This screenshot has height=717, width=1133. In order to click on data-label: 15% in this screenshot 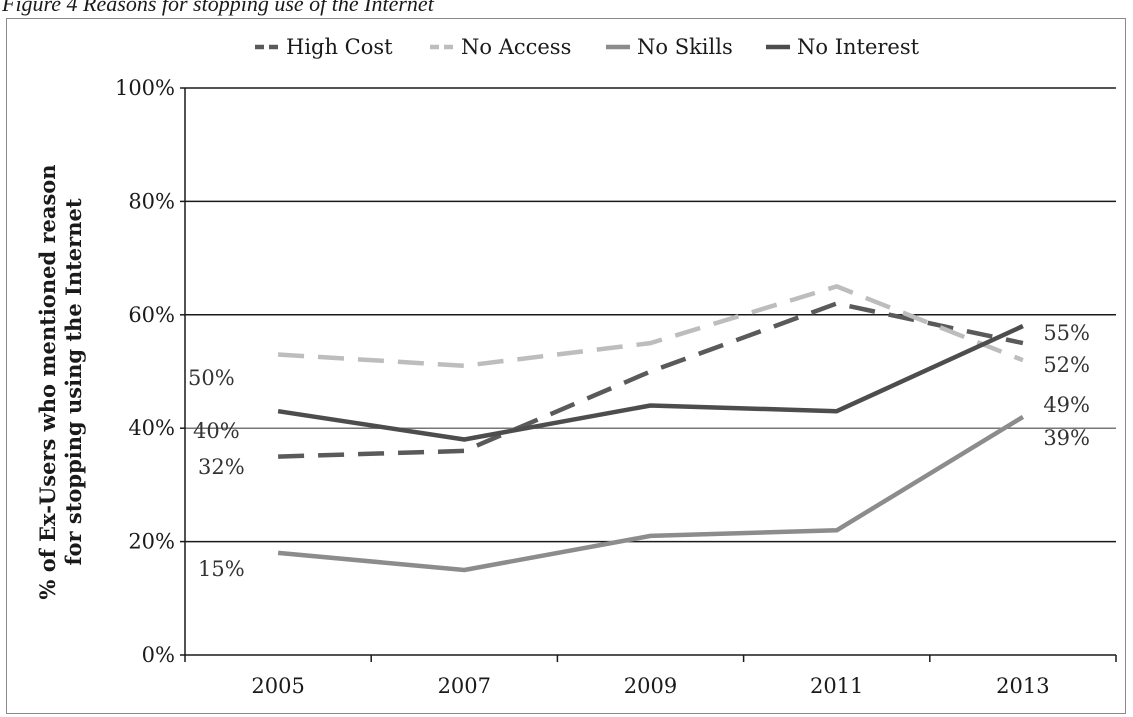, I will do `click(221, 569)`.